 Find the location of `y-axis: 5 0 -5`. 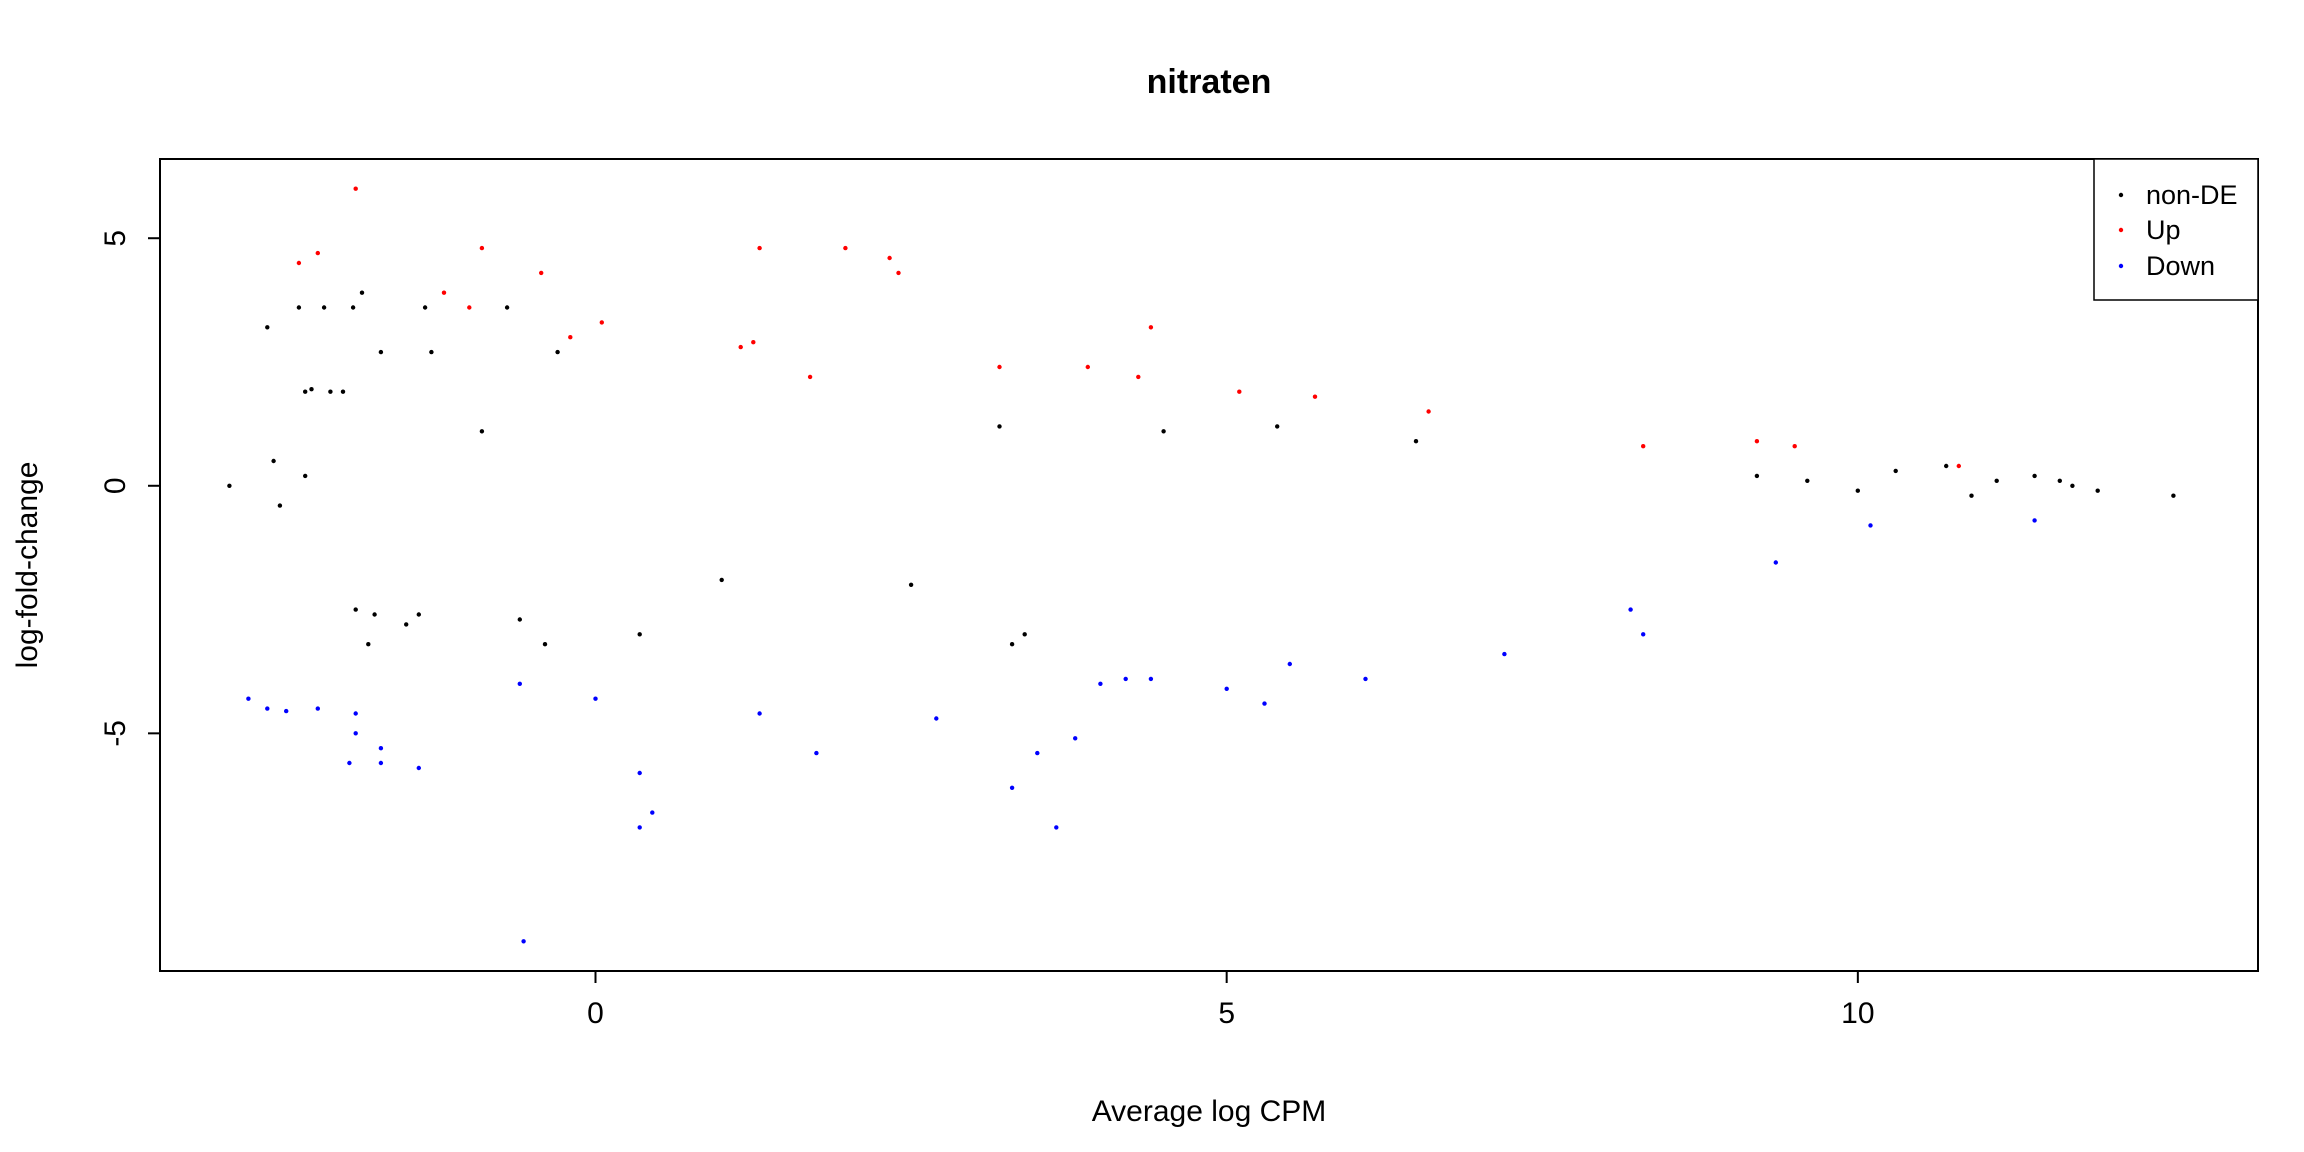

y-axis: 5 0 -5 is located at coordinates (130, 488).